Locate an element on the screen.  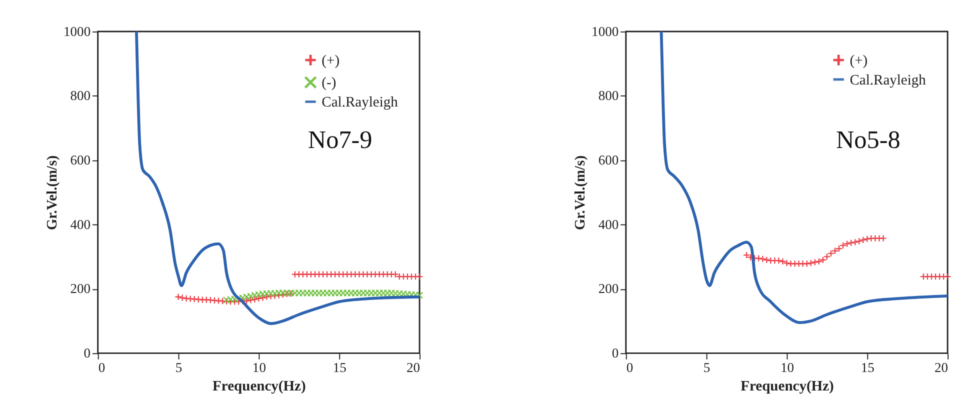
annotation: No5-8 is located at coordinates (868, 140).